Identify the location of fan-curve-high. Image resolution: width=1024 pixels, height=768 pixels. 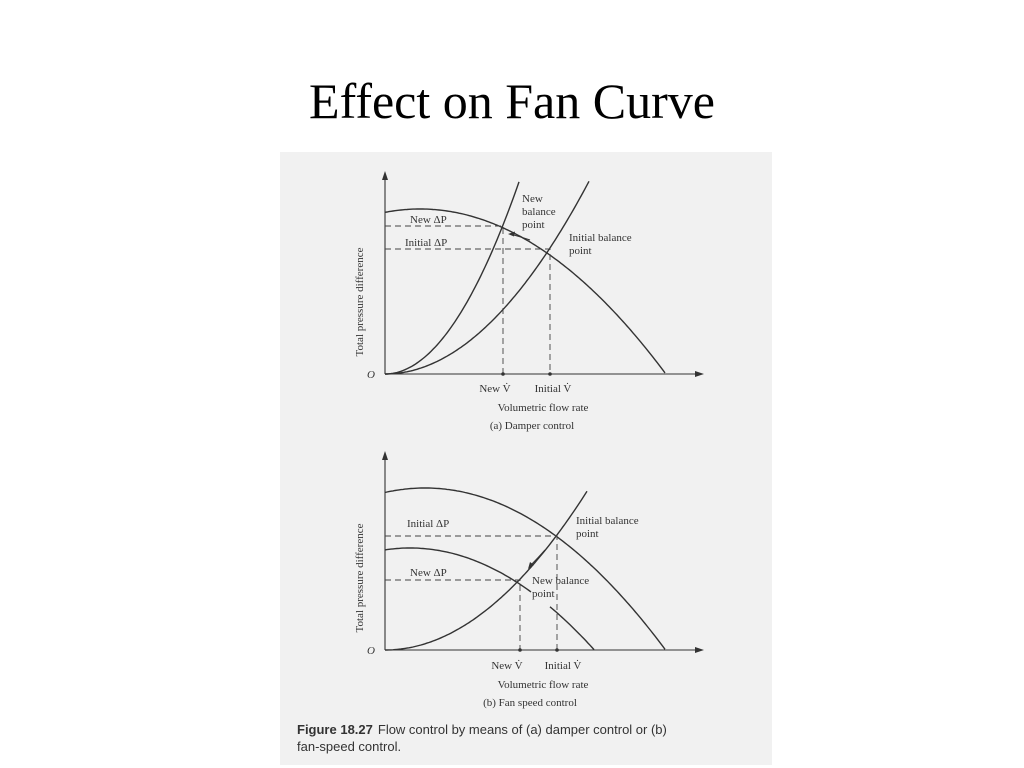
(525, 568).